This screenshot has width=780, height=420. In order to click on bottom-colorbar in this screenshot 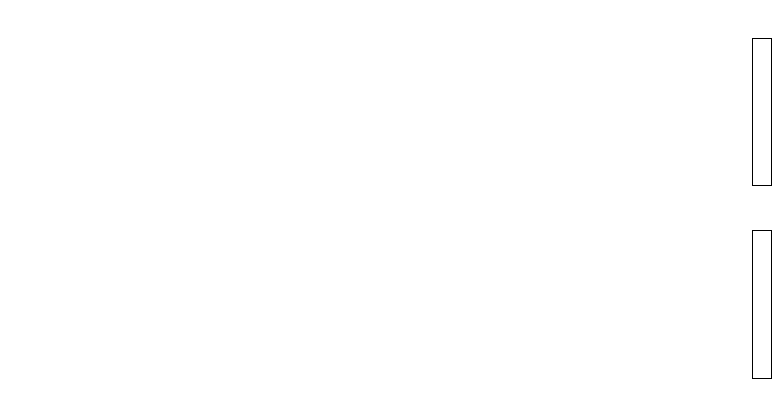, I will do `click(762, 304)`.